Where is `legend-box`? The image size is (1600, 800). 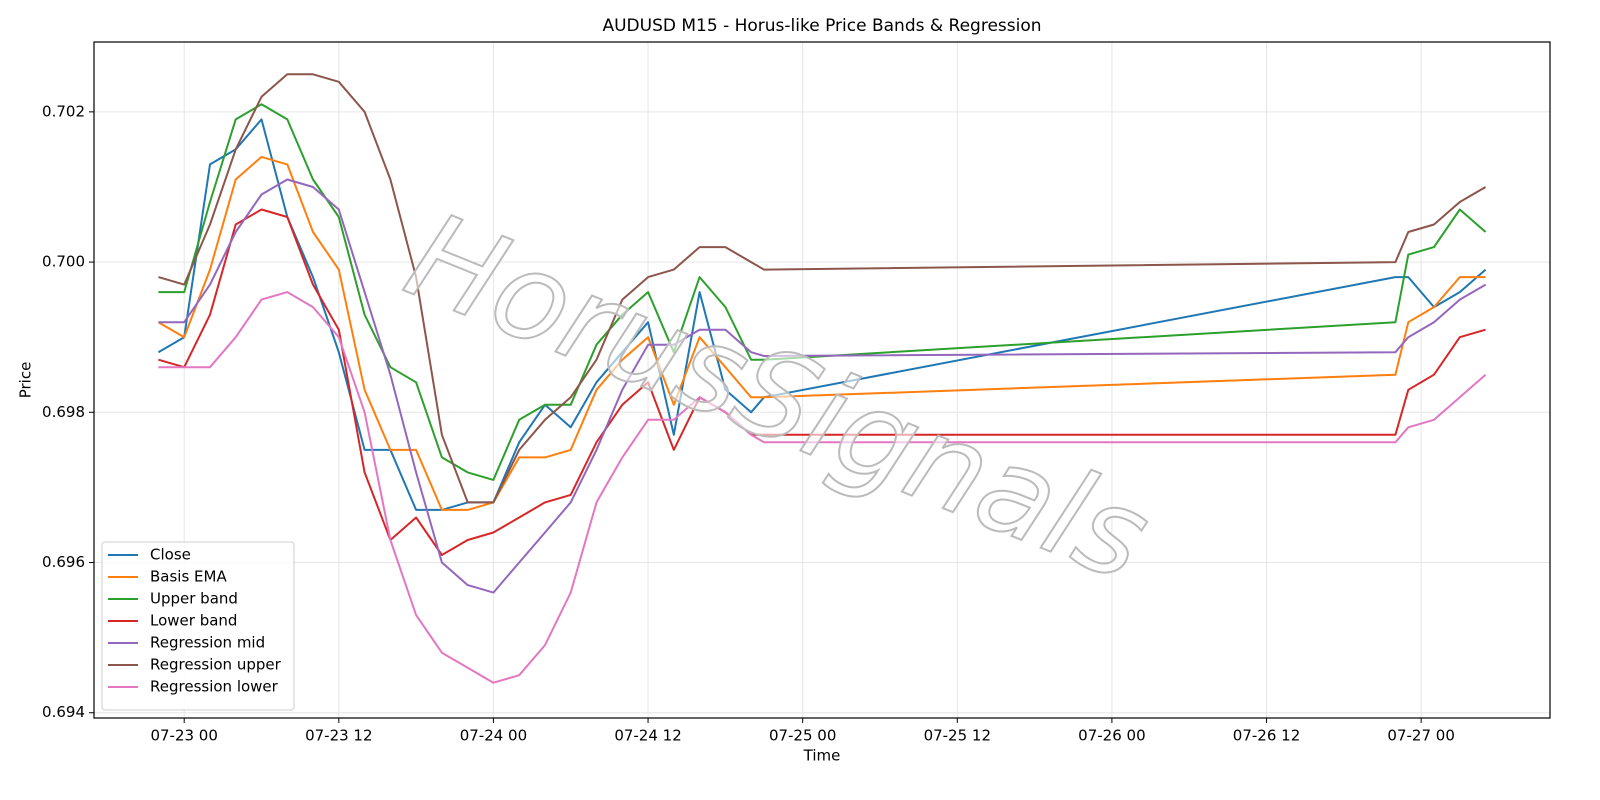 legend-box is located at coordinates (198, 626).